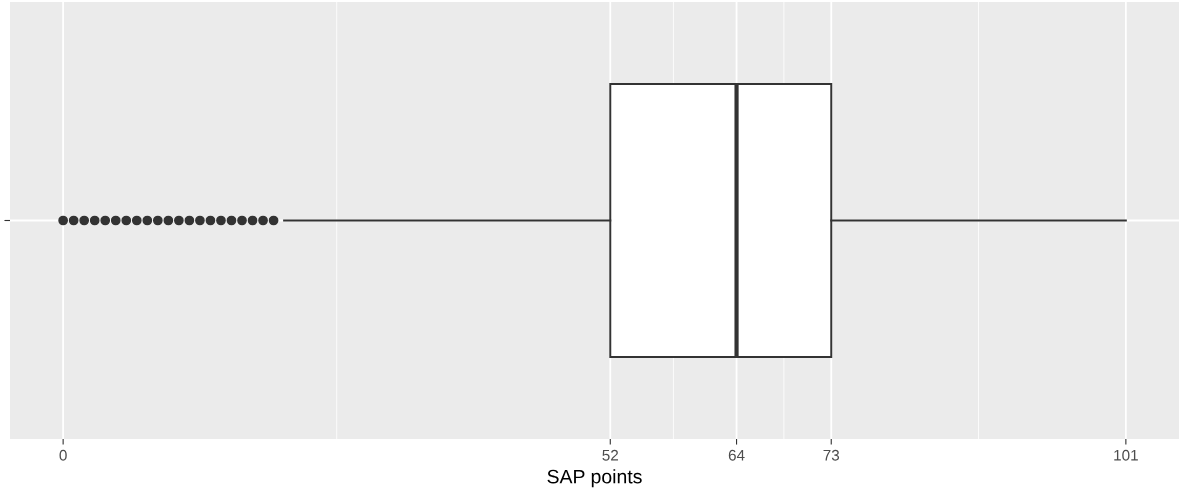 This screenshot has width=1179, height=497. I want to click on x-axis-title: SAP points, so click(594, 478).